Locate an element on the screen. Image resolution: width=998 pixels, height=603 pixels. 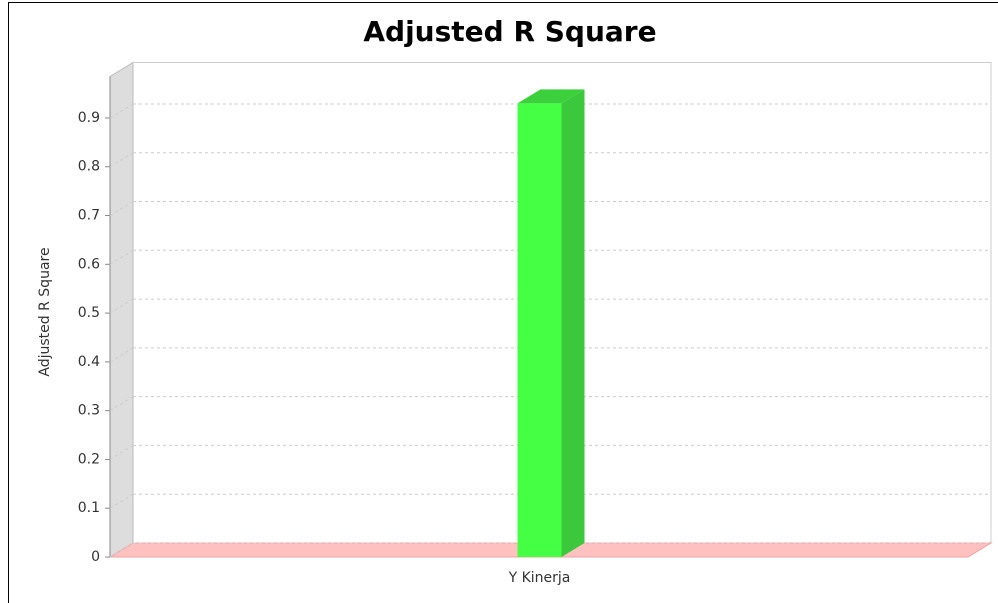
bar is located at coordinates (551, 323).